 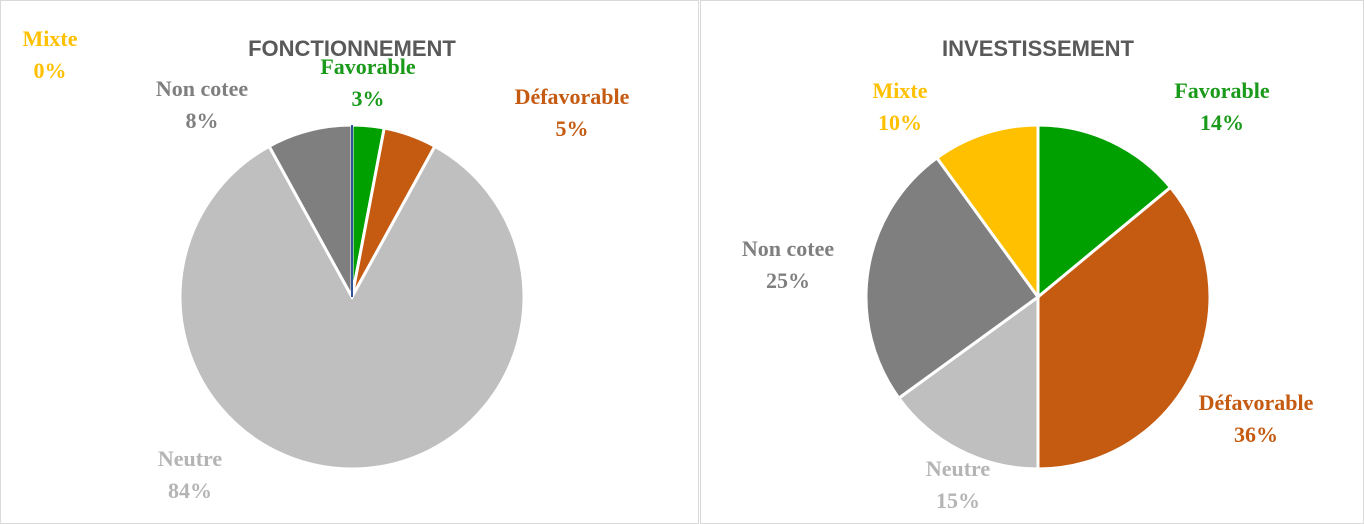 I want to click on slice-value: 15%, so click(x=958, y=500).